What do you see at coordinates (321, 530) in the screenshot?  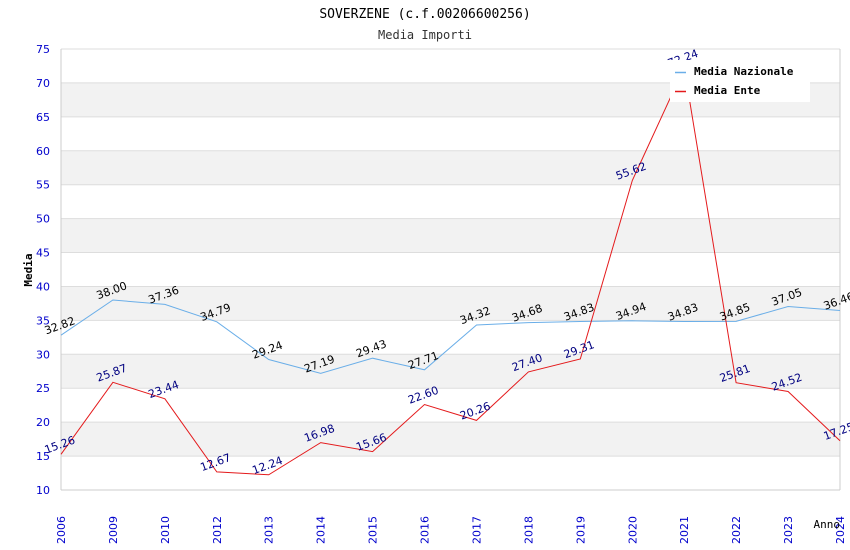 I see `x-tick-label: 2014` at bounding box center [321, 530].